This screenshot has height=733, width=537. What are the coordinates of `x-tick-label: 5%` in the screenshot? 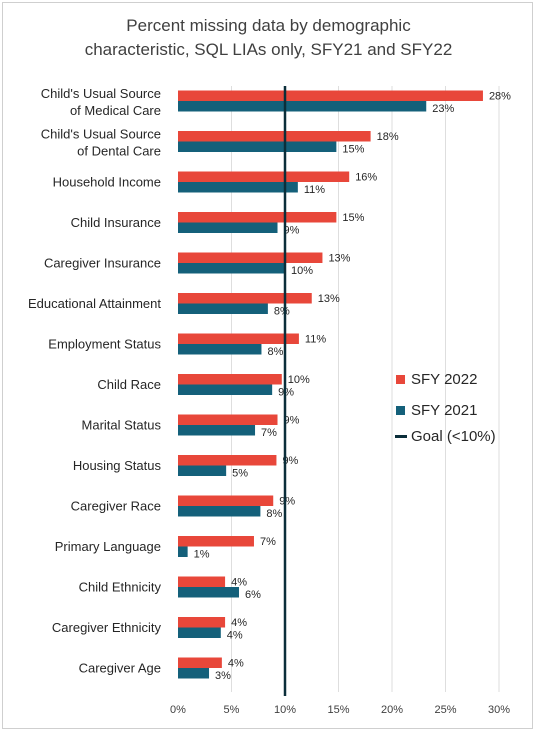 It's located at (232, 710).